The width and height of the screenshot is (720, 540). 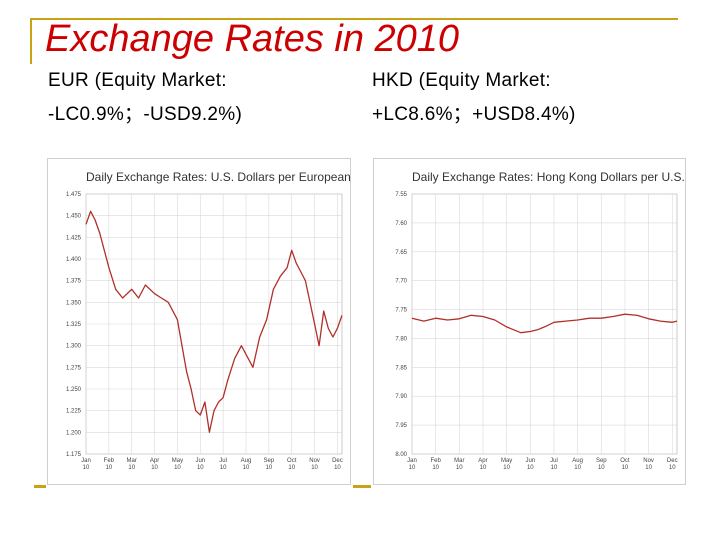 What do you see at coordinates (401, 397) in the screenshot?
I see `y-tick-label: 7.90` at bounding box center [401, 397].